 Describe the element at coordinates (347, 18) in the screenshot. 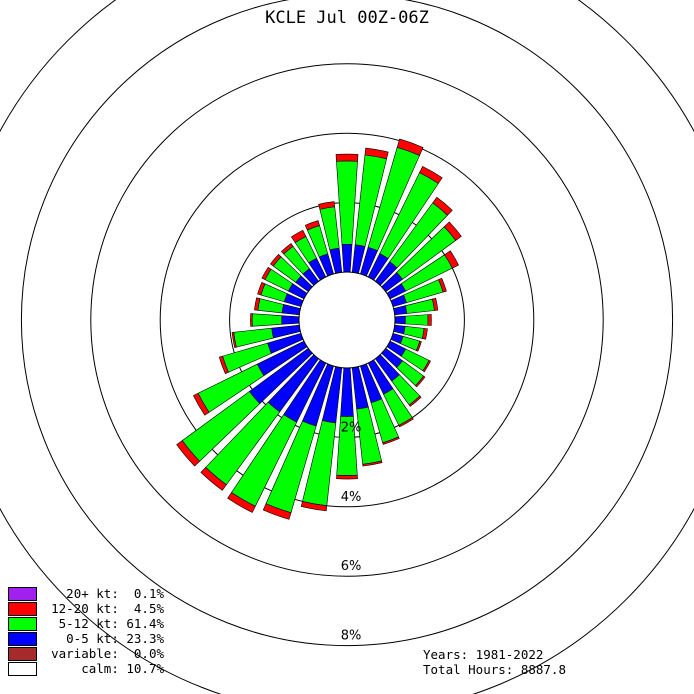

I see `chart-title: KCLE Jul 00Z-06Z` at that location.